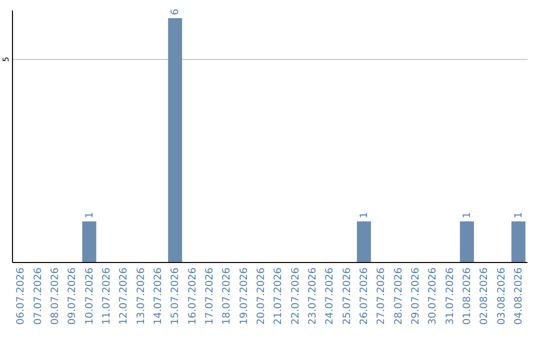 The height and width of the screenshot is (340, 540). What do you see at coordinates (484, 296) in the screenshot?
I see `x-tick-label: 02.08.2026` at bounding box center [484, 296].